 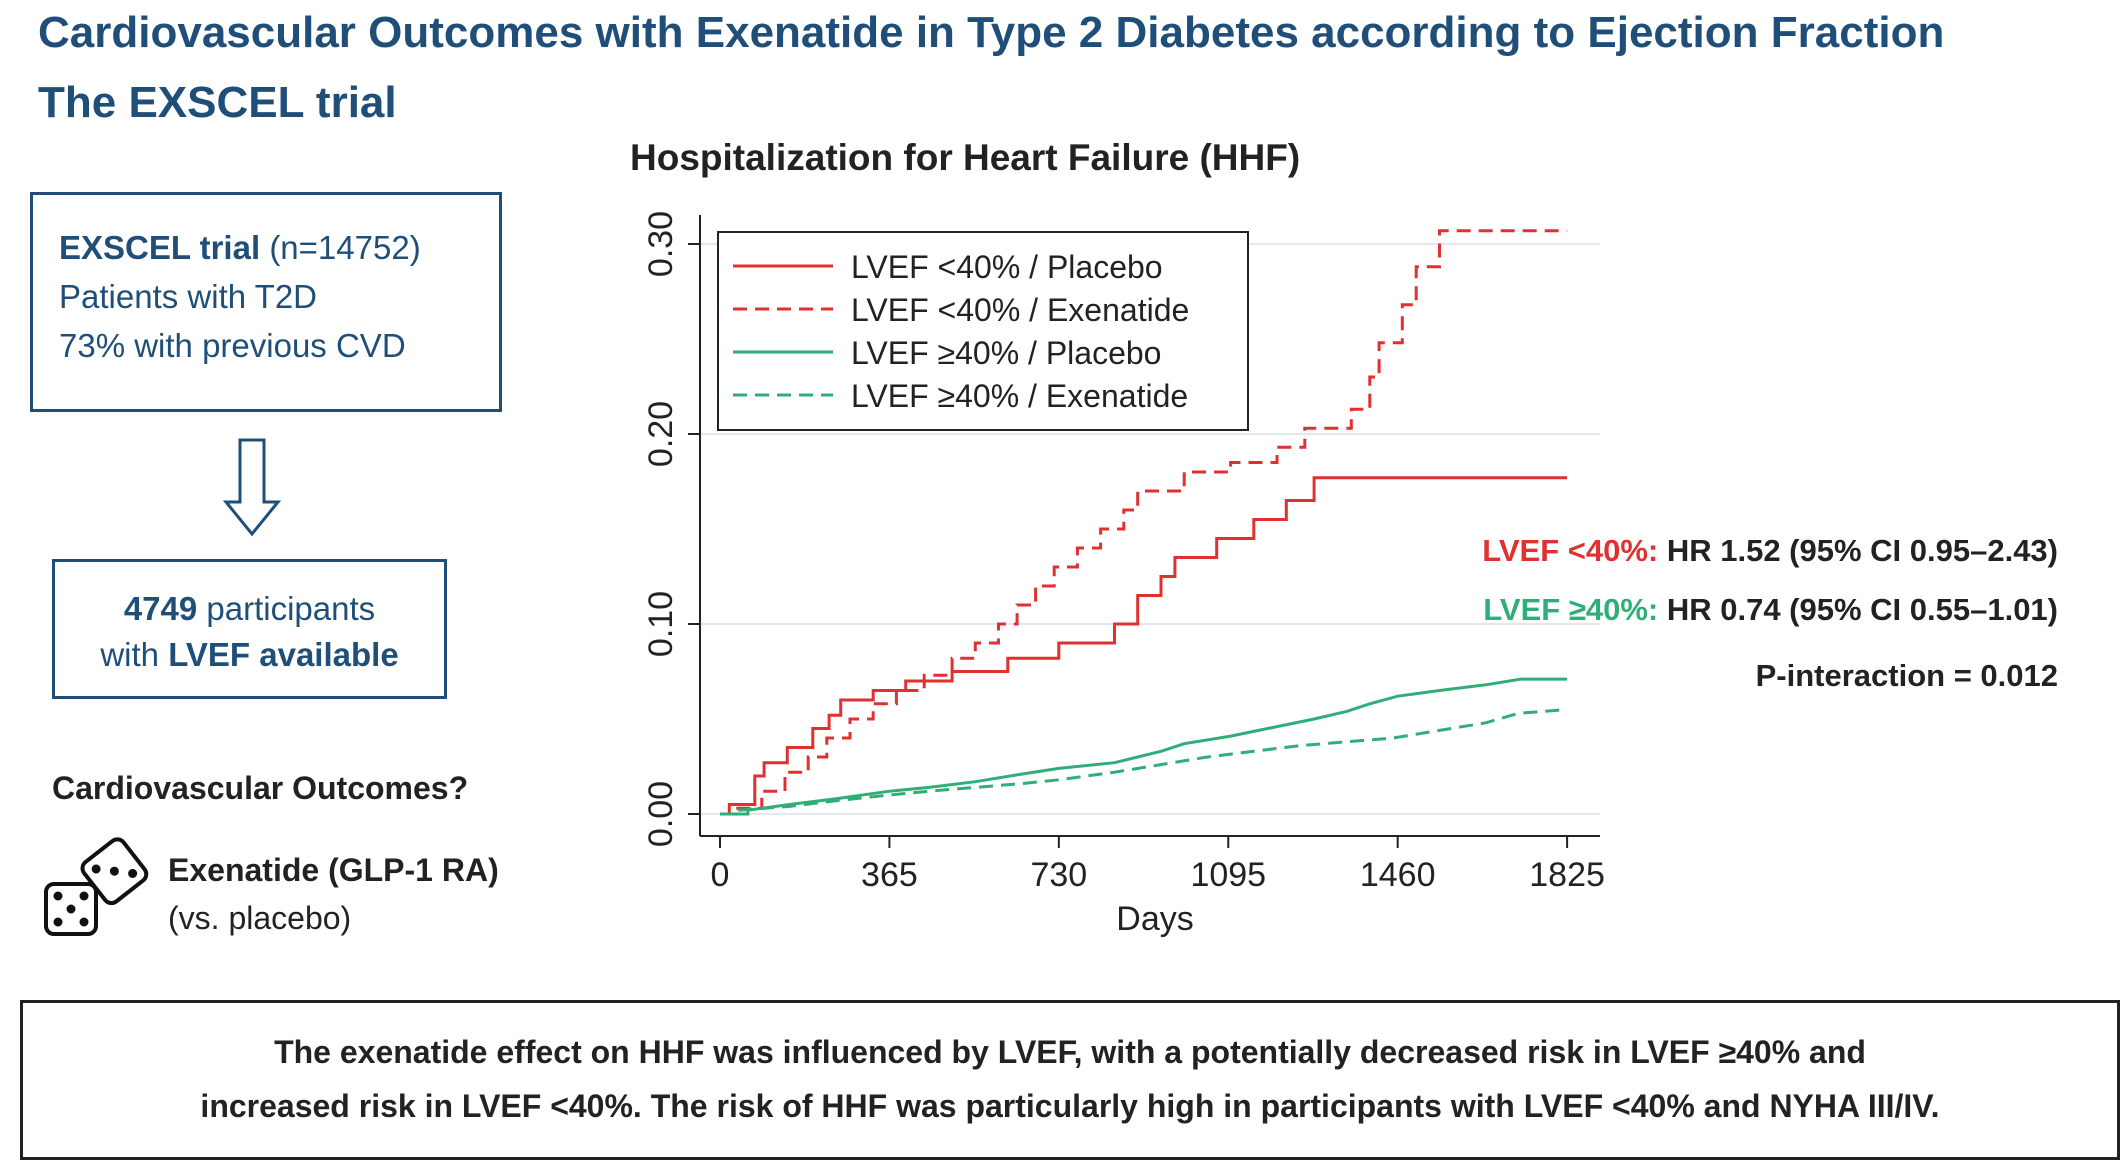 What do you see at coordinates (1858, 550) in the screenshot?
I see `hr-lvef-low-value: HR 1.52 (95% CI 0.95–2.43)` at bounding box center [1858, 550].